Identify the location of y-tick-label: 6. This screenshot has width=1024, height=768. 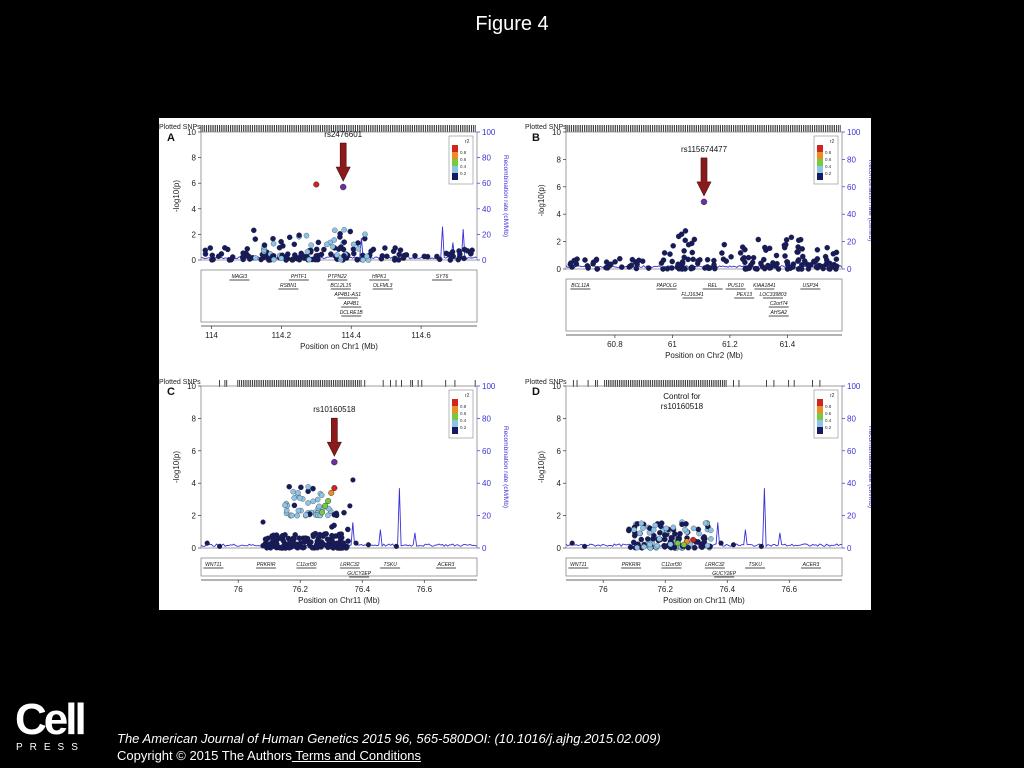
(559, 187).